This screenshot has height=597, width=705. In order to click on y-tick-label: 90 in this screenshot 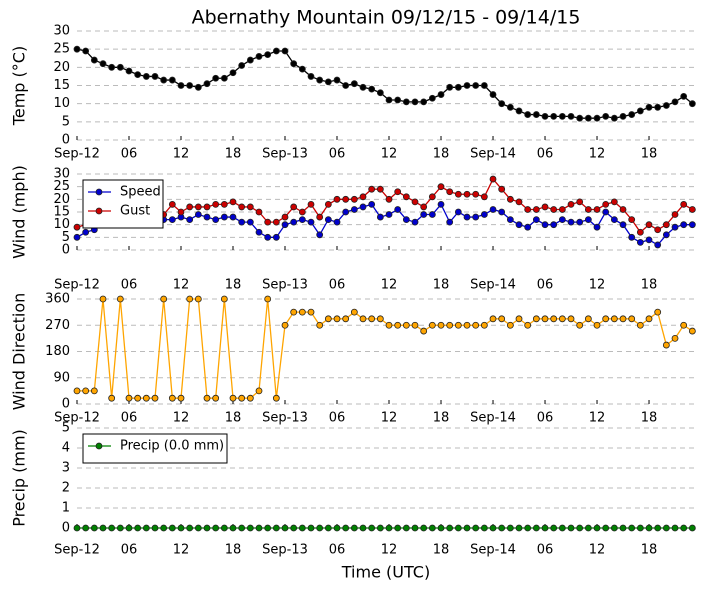, I will do `click(61, 377)`.